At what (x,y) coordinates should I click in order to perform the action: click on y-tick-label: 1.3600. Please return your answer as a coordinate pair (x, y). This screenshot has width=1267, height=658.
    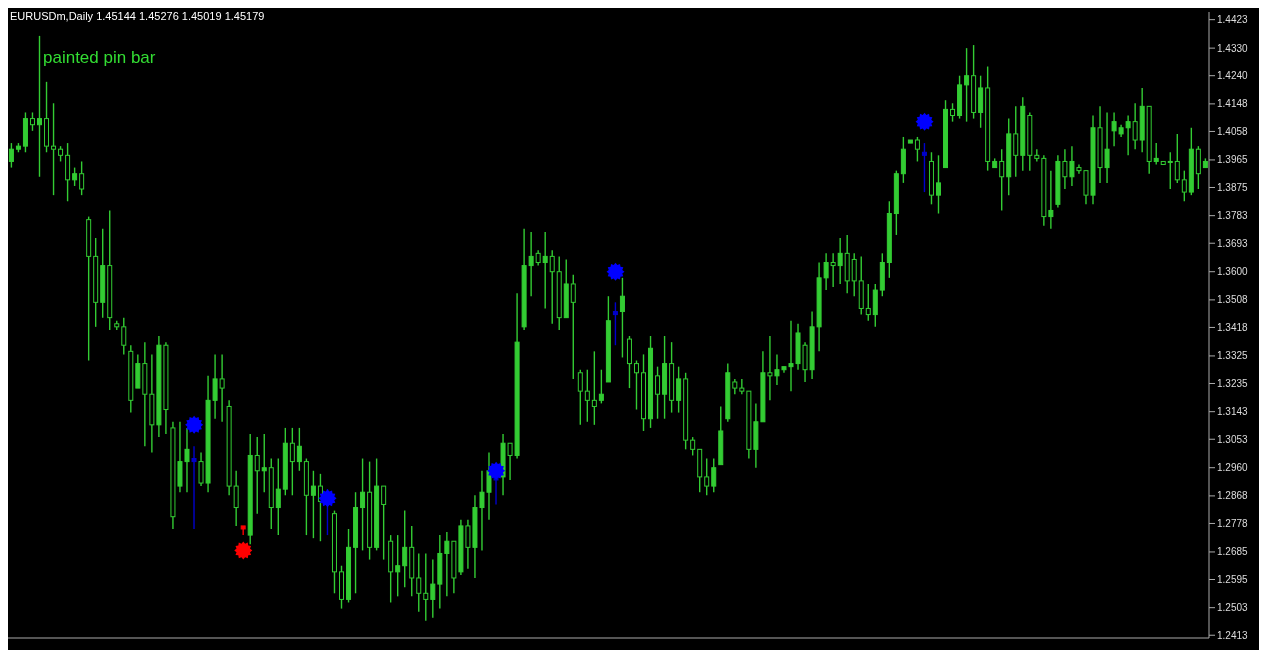
    Looking at the image, I should click on (1233, 272).